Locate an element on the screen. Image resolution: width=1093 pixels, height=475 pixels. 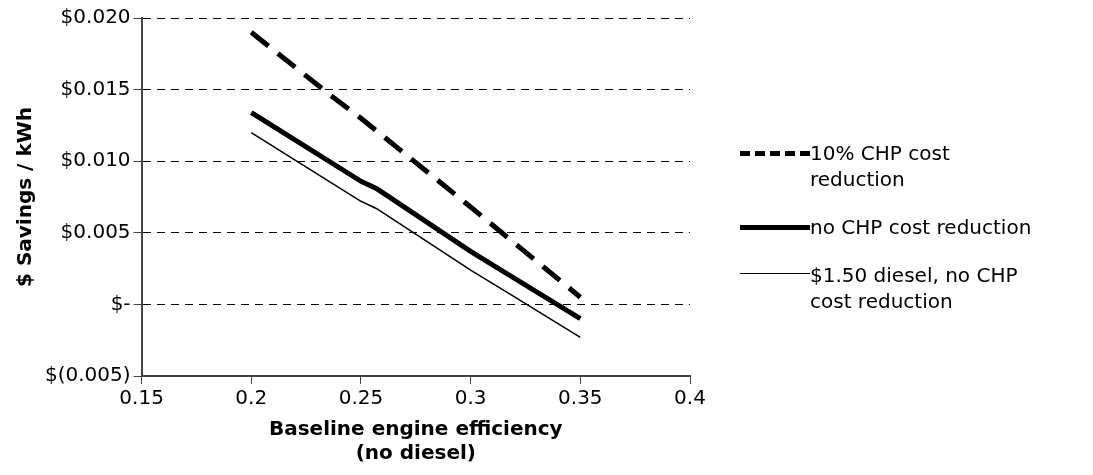
y-tick-label: $(0.005) is located at coordinates (87, 374).